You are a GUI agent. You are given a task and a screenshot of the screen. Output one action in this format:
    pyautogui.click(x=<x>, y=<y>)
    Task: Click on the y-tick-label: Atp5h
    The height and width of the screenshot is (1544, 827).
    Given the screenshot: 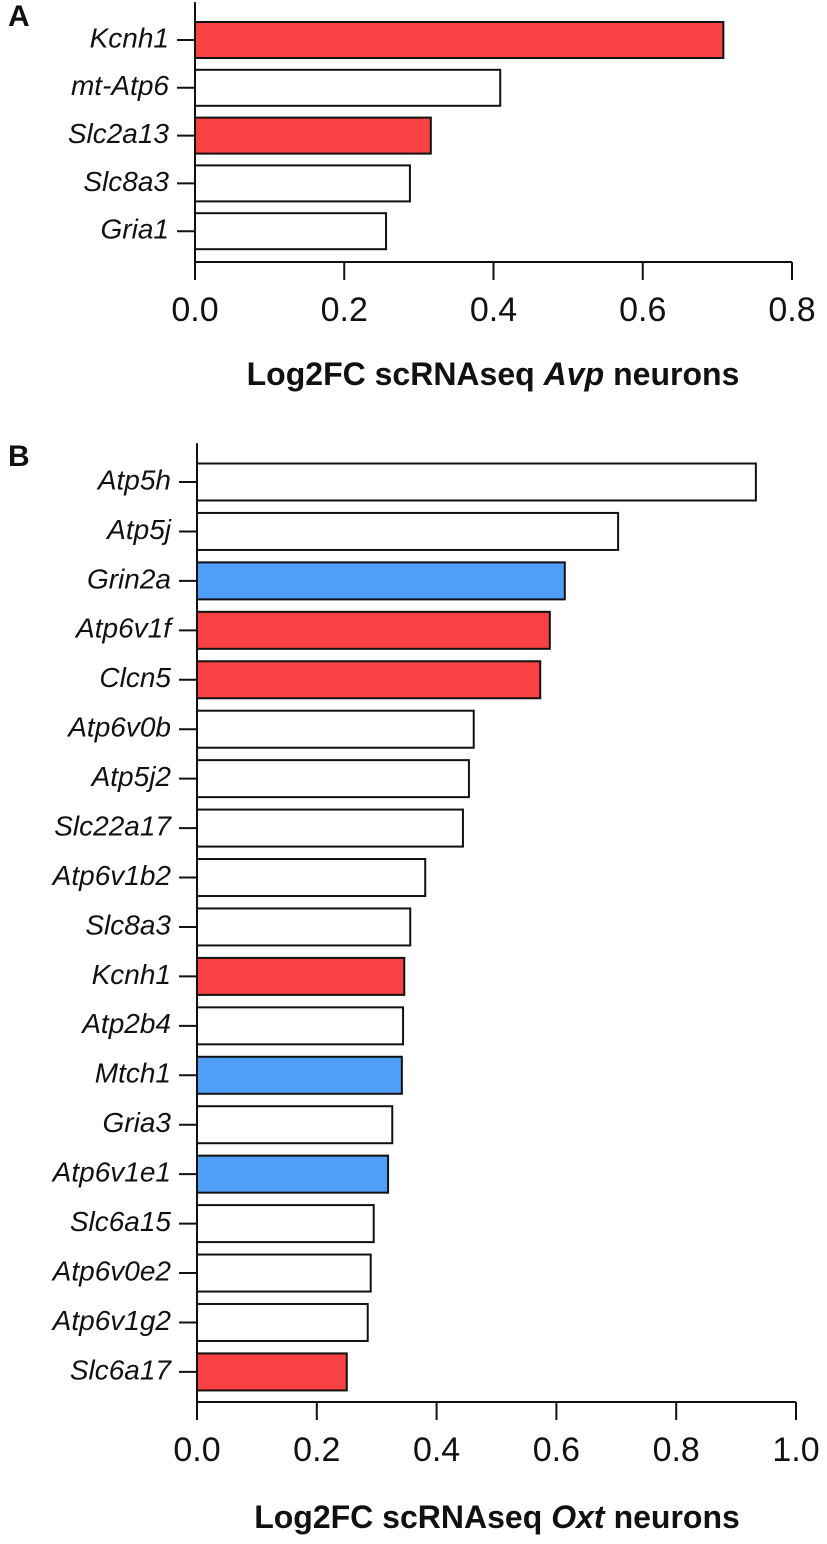 What is the action you would take?
    pyautogui.click(x=133, y=479)
    